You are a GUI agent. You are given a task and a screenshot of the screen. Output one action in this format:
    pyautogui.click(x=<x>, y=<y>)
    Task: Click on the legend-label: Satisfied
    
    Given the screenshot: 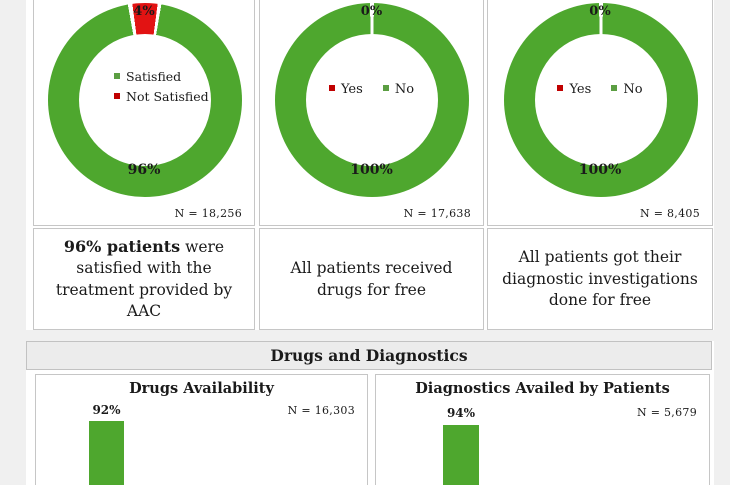 What is the action you would take?
    pyautogui.click(x=154, y=76)
    